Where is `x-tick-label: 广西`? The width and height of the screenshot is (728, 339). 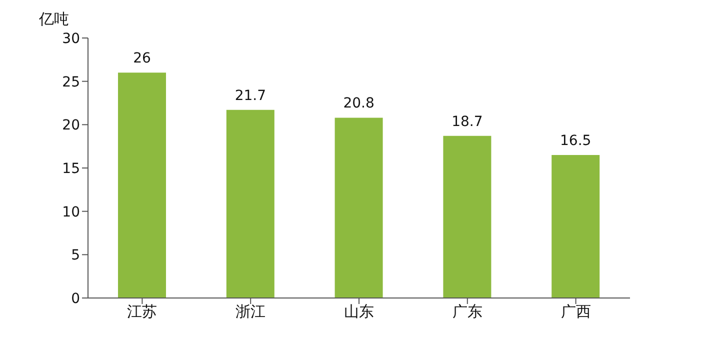 x-tick-label: 广西 is located at coordinates (575, 311).